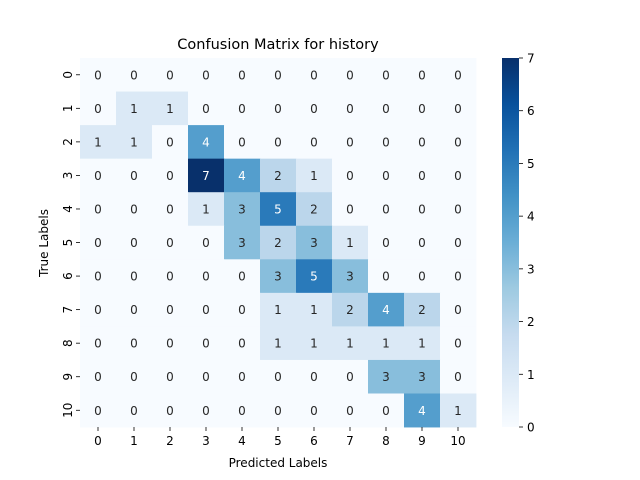  What do you see at coordinates (68, 310) in the screenshot?
I see `y-tick-label: 7` at bounding box center [68, 310].